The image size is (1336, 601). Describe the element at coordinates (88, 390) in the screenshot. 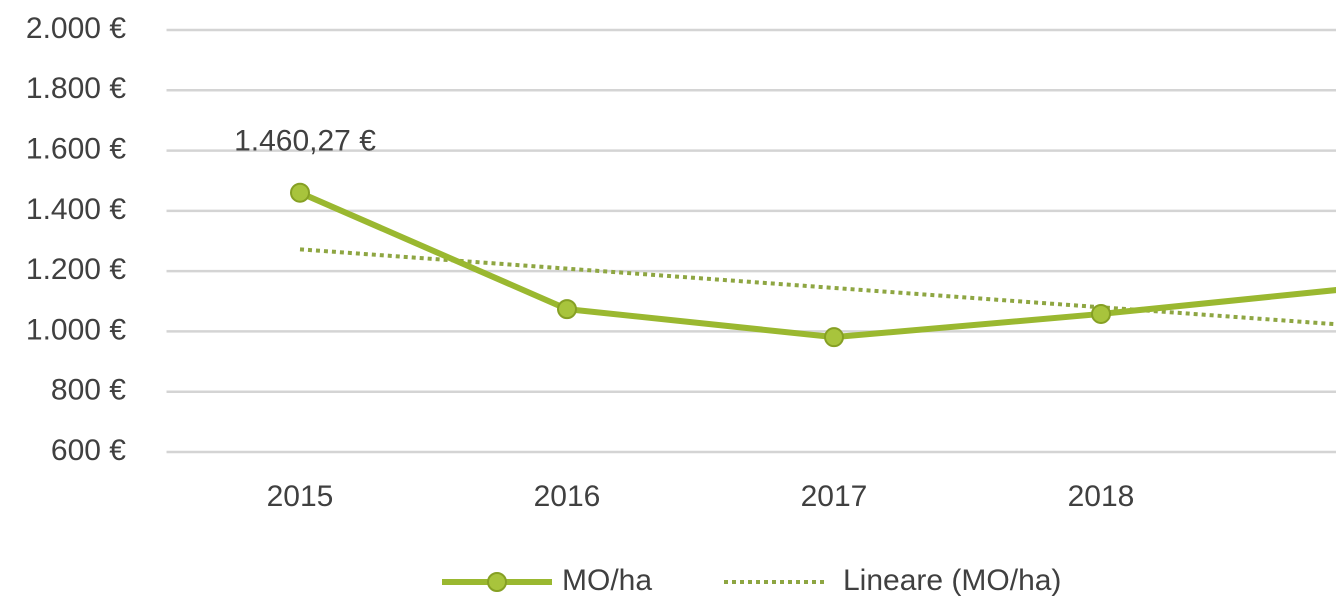

I see `y-tick-label: 800 €` at that location.